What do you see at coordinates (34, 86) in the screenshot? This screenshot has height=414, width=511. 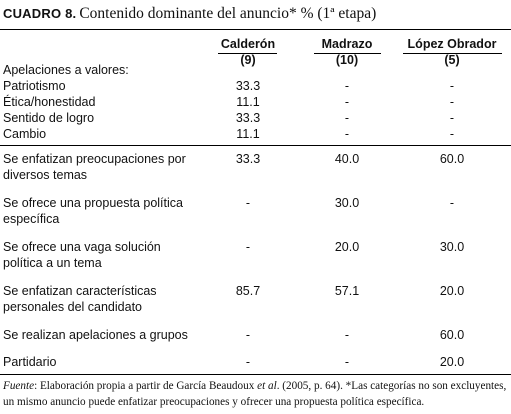 I see `row-label: Patriotismo` at bounding box center [34, 86].